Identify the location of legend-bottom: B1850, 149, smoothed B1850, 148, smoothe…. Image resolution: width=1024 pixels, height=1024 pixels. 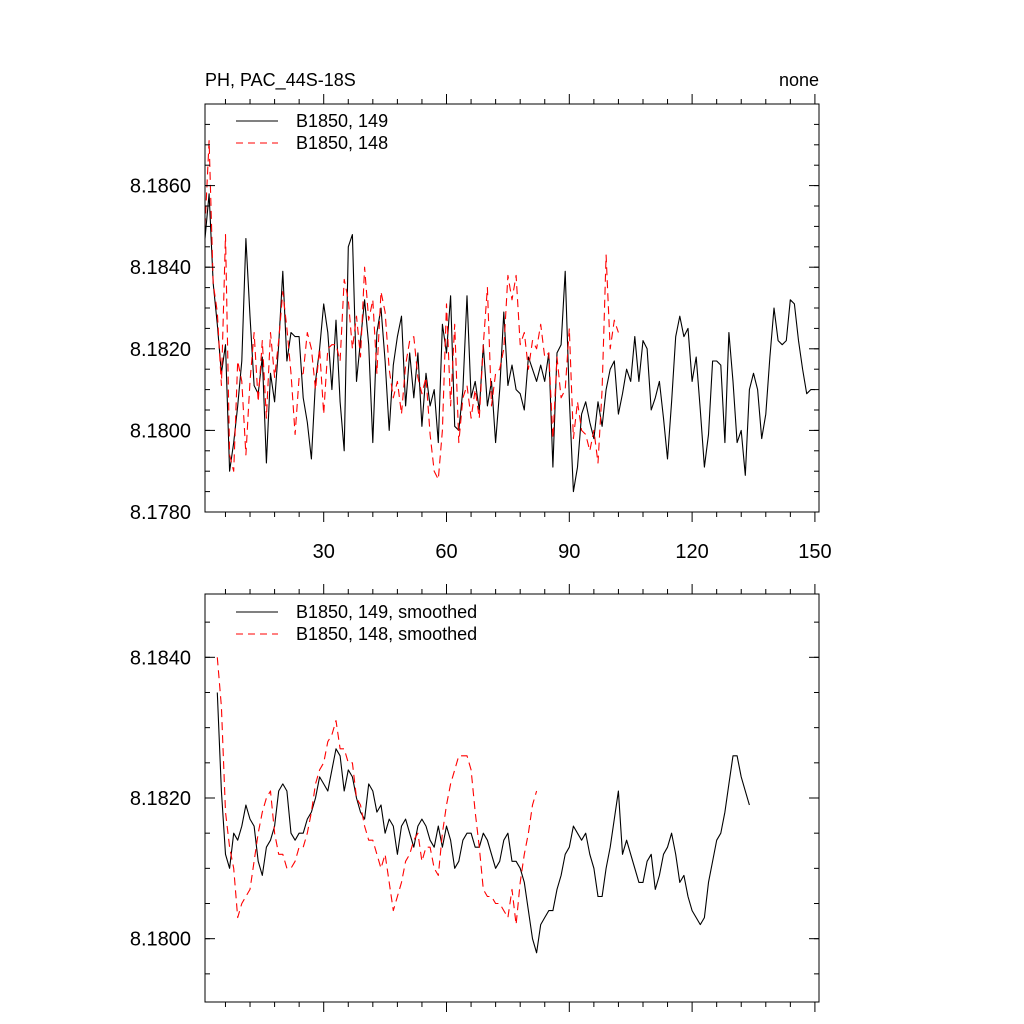
(356, 623).